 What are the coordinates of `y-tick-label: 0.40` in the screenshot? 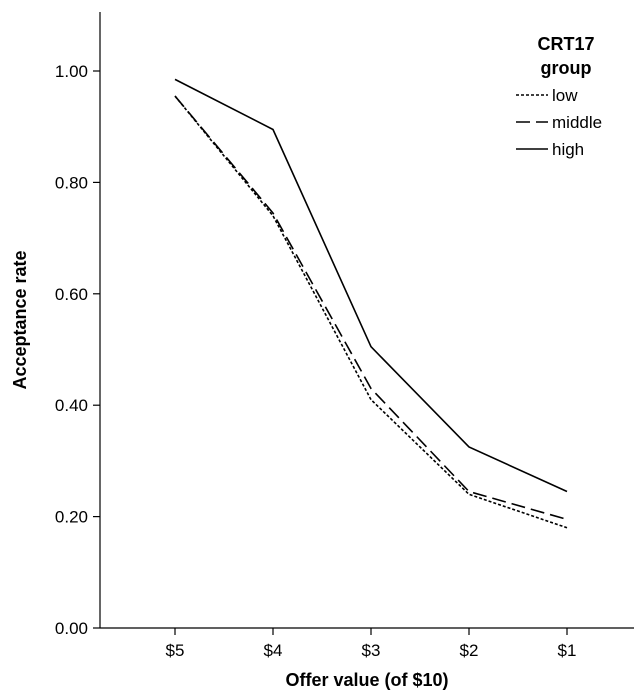 It's located at (71, 405).